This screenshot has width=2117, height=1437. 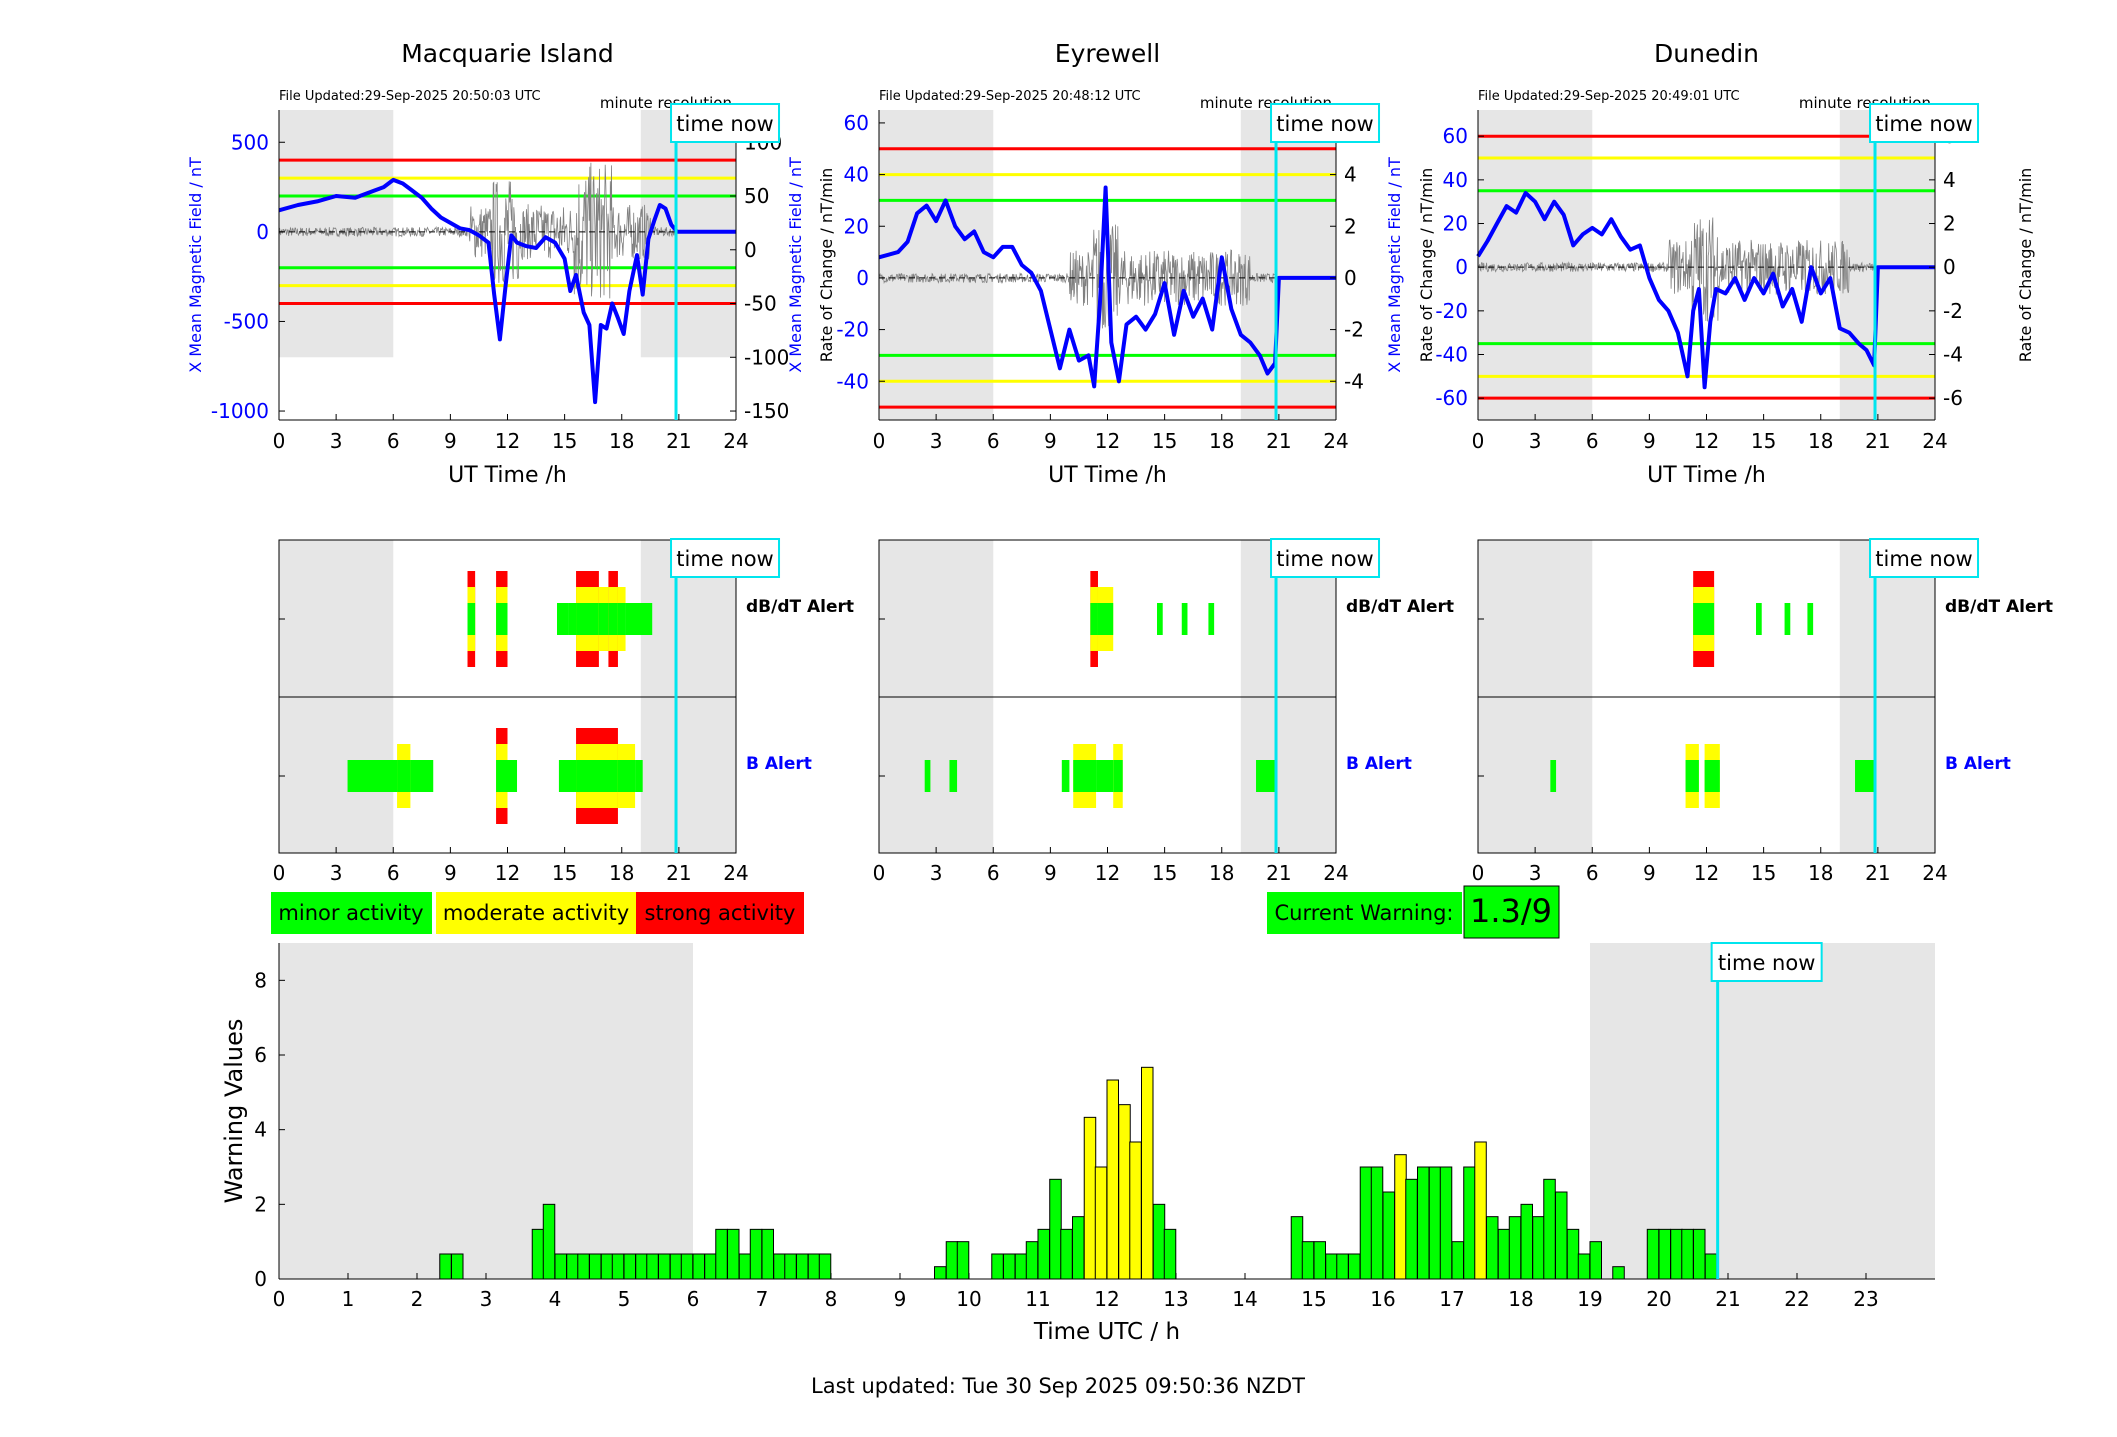 I want to click on current-warning: Current Warning: 1.3/9, so click(x=1413, y=912).